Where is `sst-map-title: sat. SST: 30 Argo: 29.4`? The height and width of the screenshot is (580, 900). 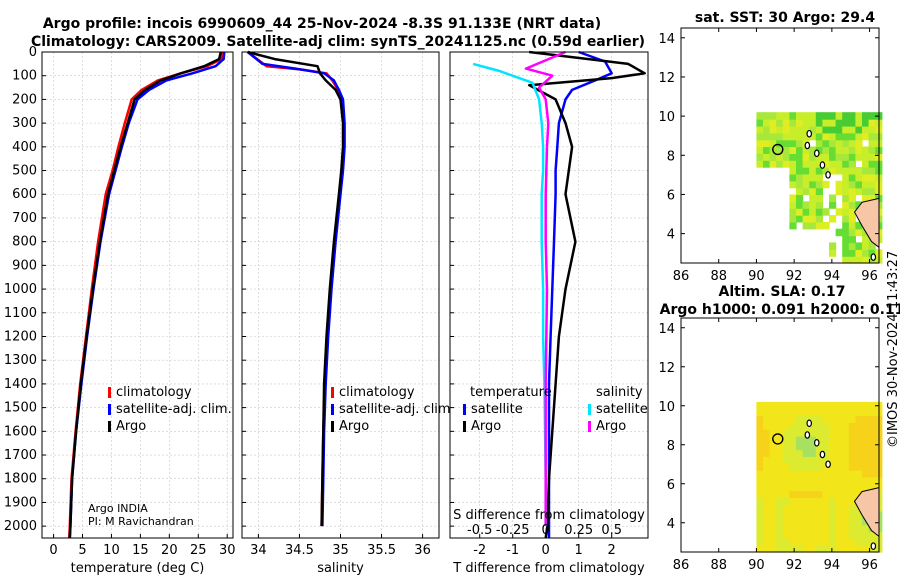 sst-map-title: sat. SST: 30 Argo: 29.4 is located at coordinates (785, 18).